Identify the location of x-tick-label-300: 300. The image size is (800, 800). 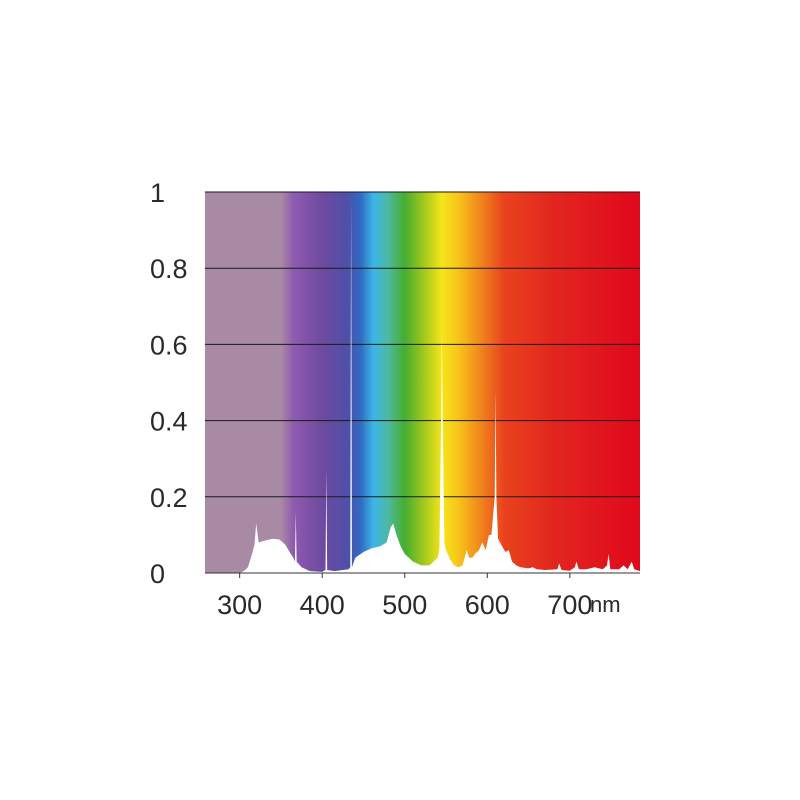
(239, 605).